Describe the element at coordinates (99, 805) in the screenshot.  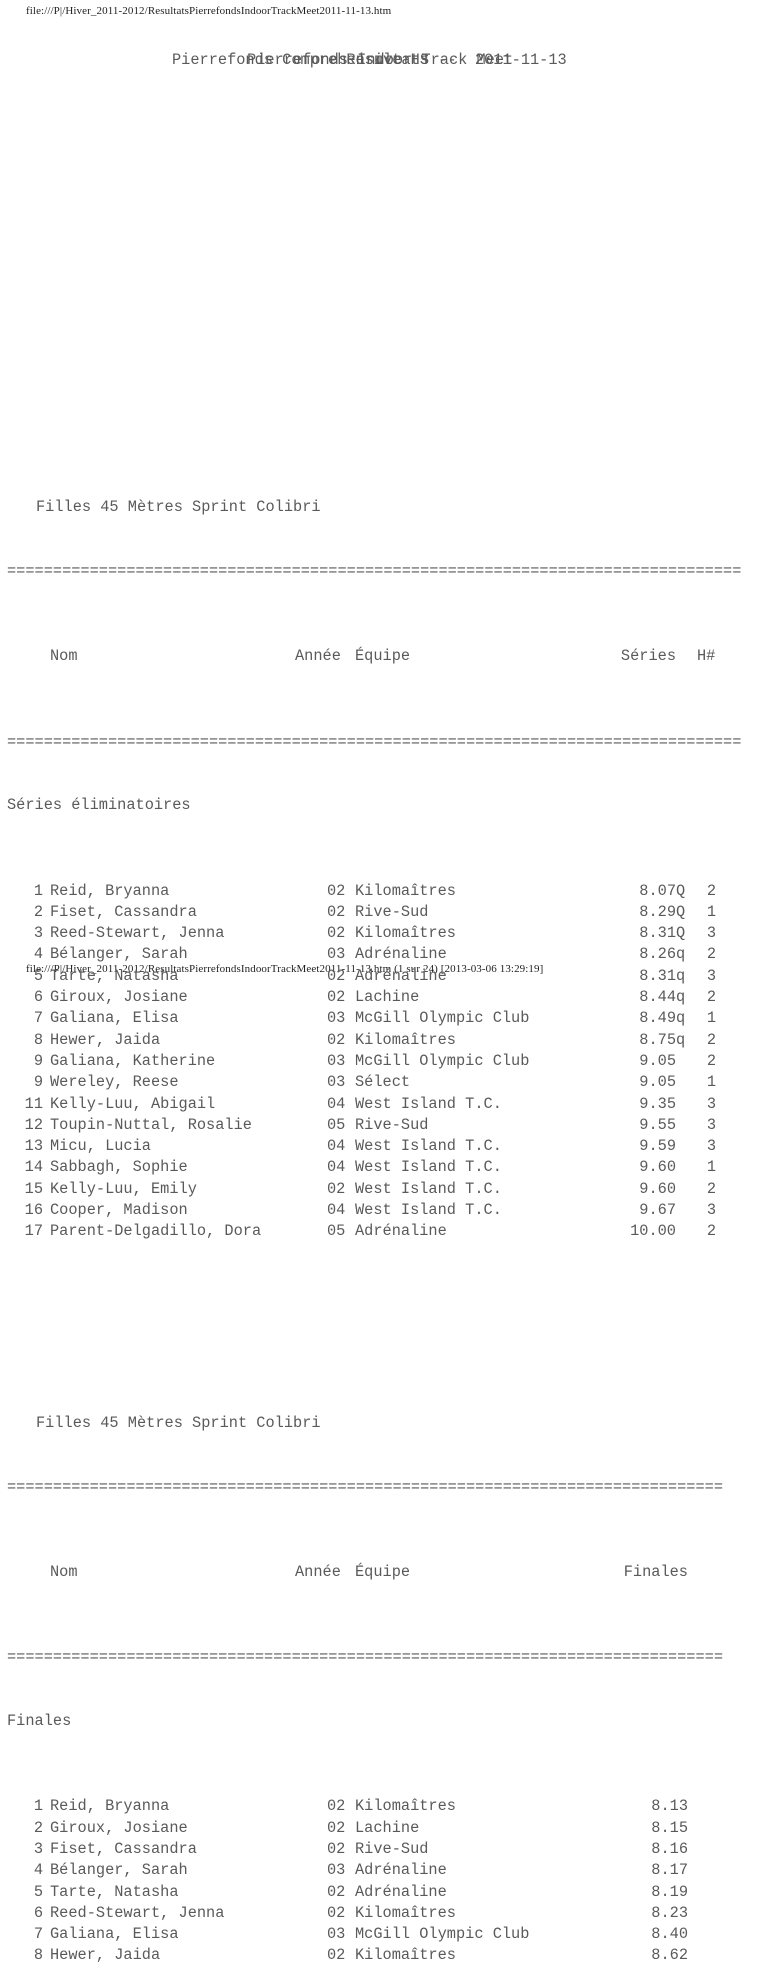
I see `round-label-prelims: Séries éliminatoires` at that location.